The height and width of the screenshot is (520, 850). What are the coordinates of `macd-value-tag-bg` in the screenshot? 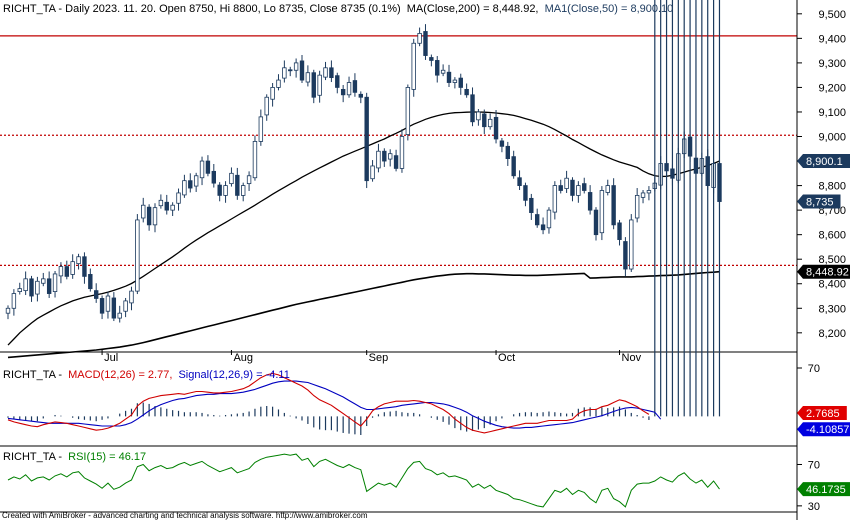 It's located at (822, 413).